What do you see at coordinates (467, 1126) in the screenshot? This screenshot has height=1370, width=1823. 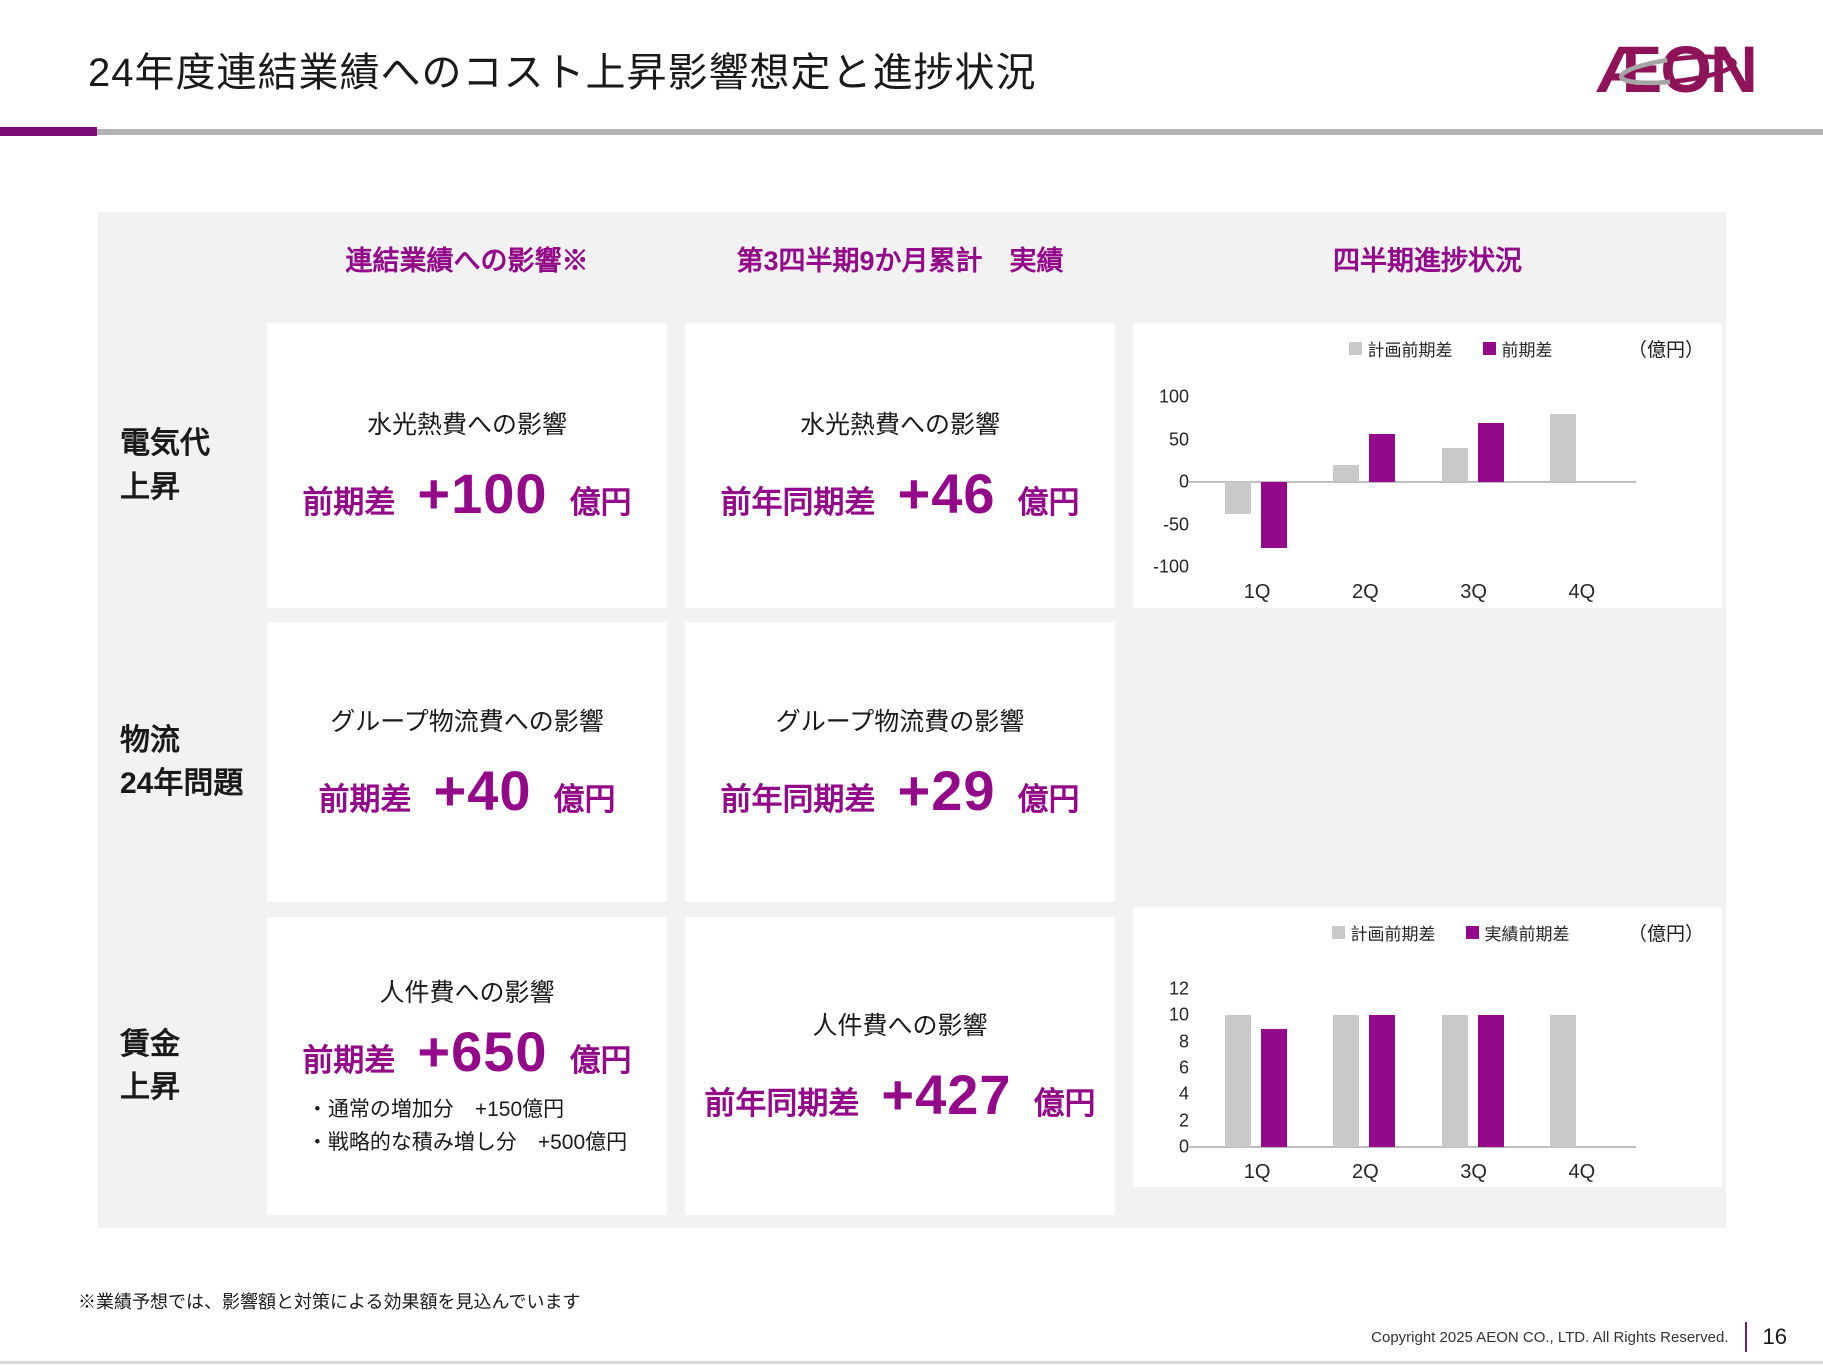 I see `value-notes: ・通常の増加分 +150億円 ・戦略的な積み増し分 +500億円` at bounding box center [467, 1126].